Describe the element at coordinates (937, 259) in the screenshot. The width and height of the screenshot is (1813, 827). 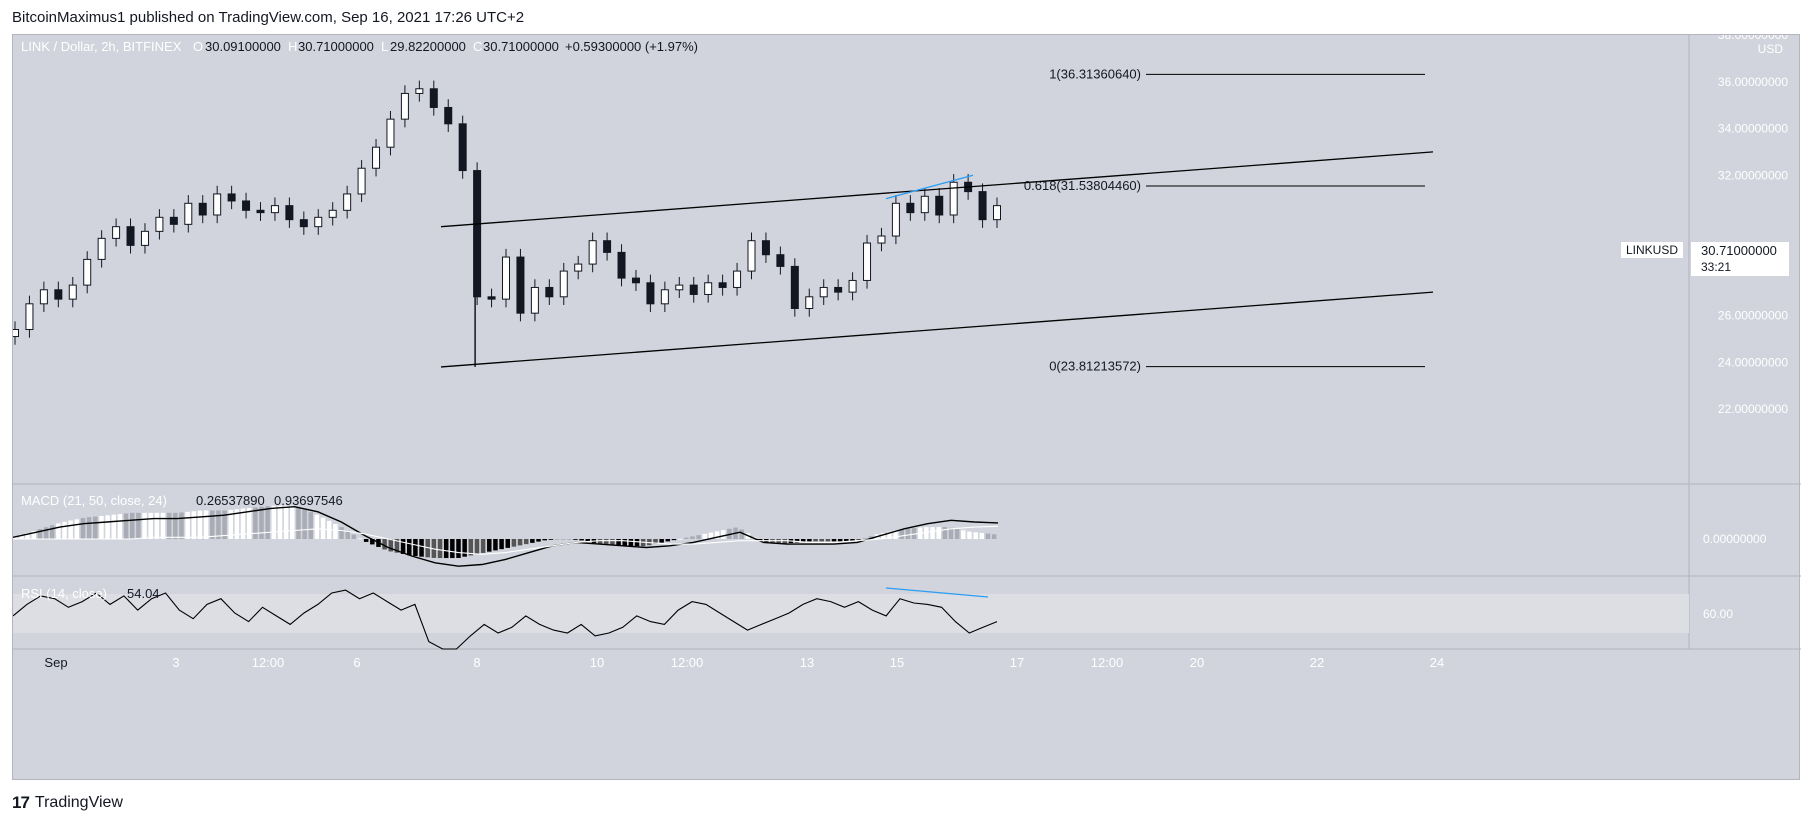
I see `channel-lines` at that location.